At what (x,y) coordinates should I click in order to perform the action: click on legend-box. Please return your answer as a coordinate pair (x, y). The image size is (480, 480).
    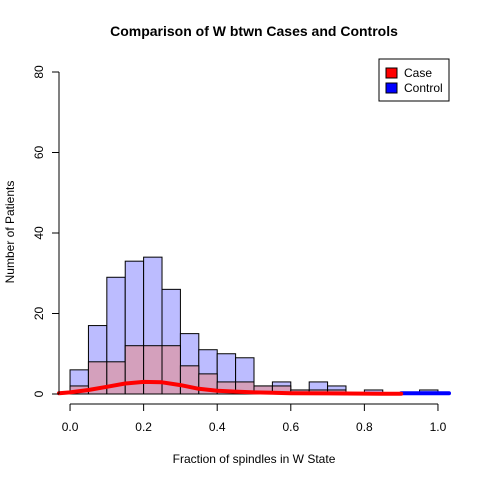
    Looking at the image, I should click on (414, 80).